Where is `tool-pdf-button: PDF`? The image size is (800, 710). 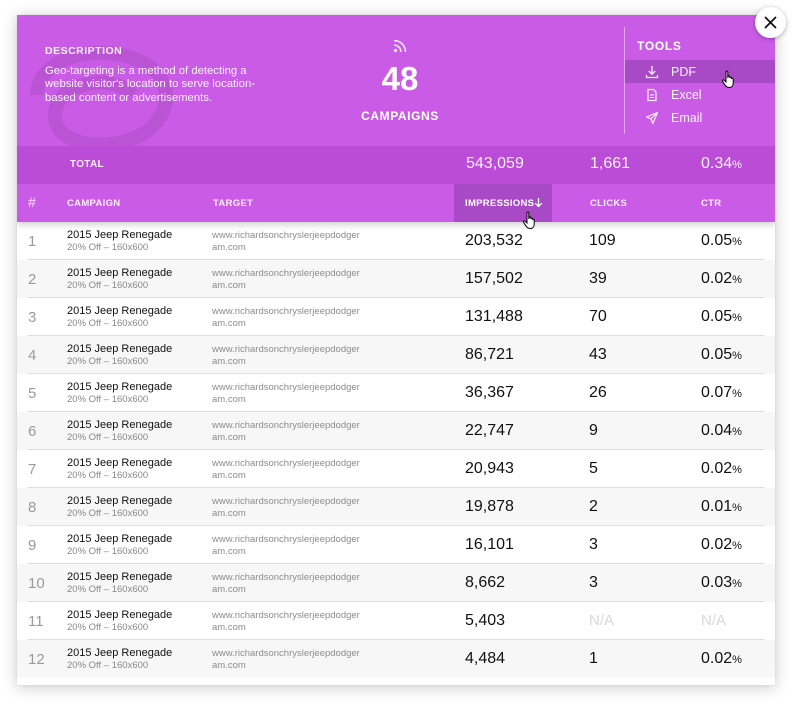 tool-pdf-button: PDF is located at coordinates (700, 71).